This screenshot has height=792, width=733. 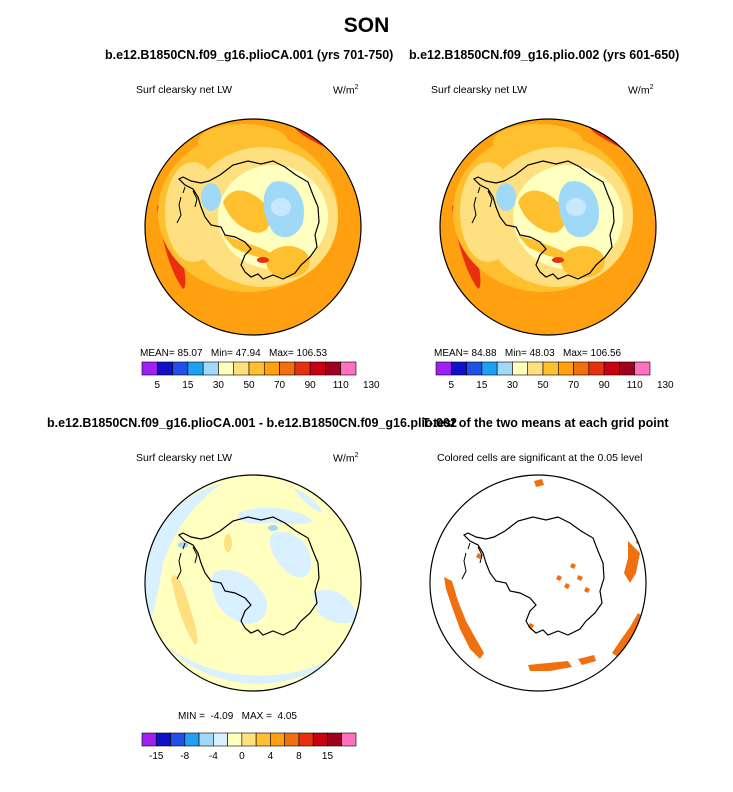 What do you see at coordinates (574, 385) in the screenshot?
I see `colorbar-2-tick-label: 70` at bounding box center [574, 385].